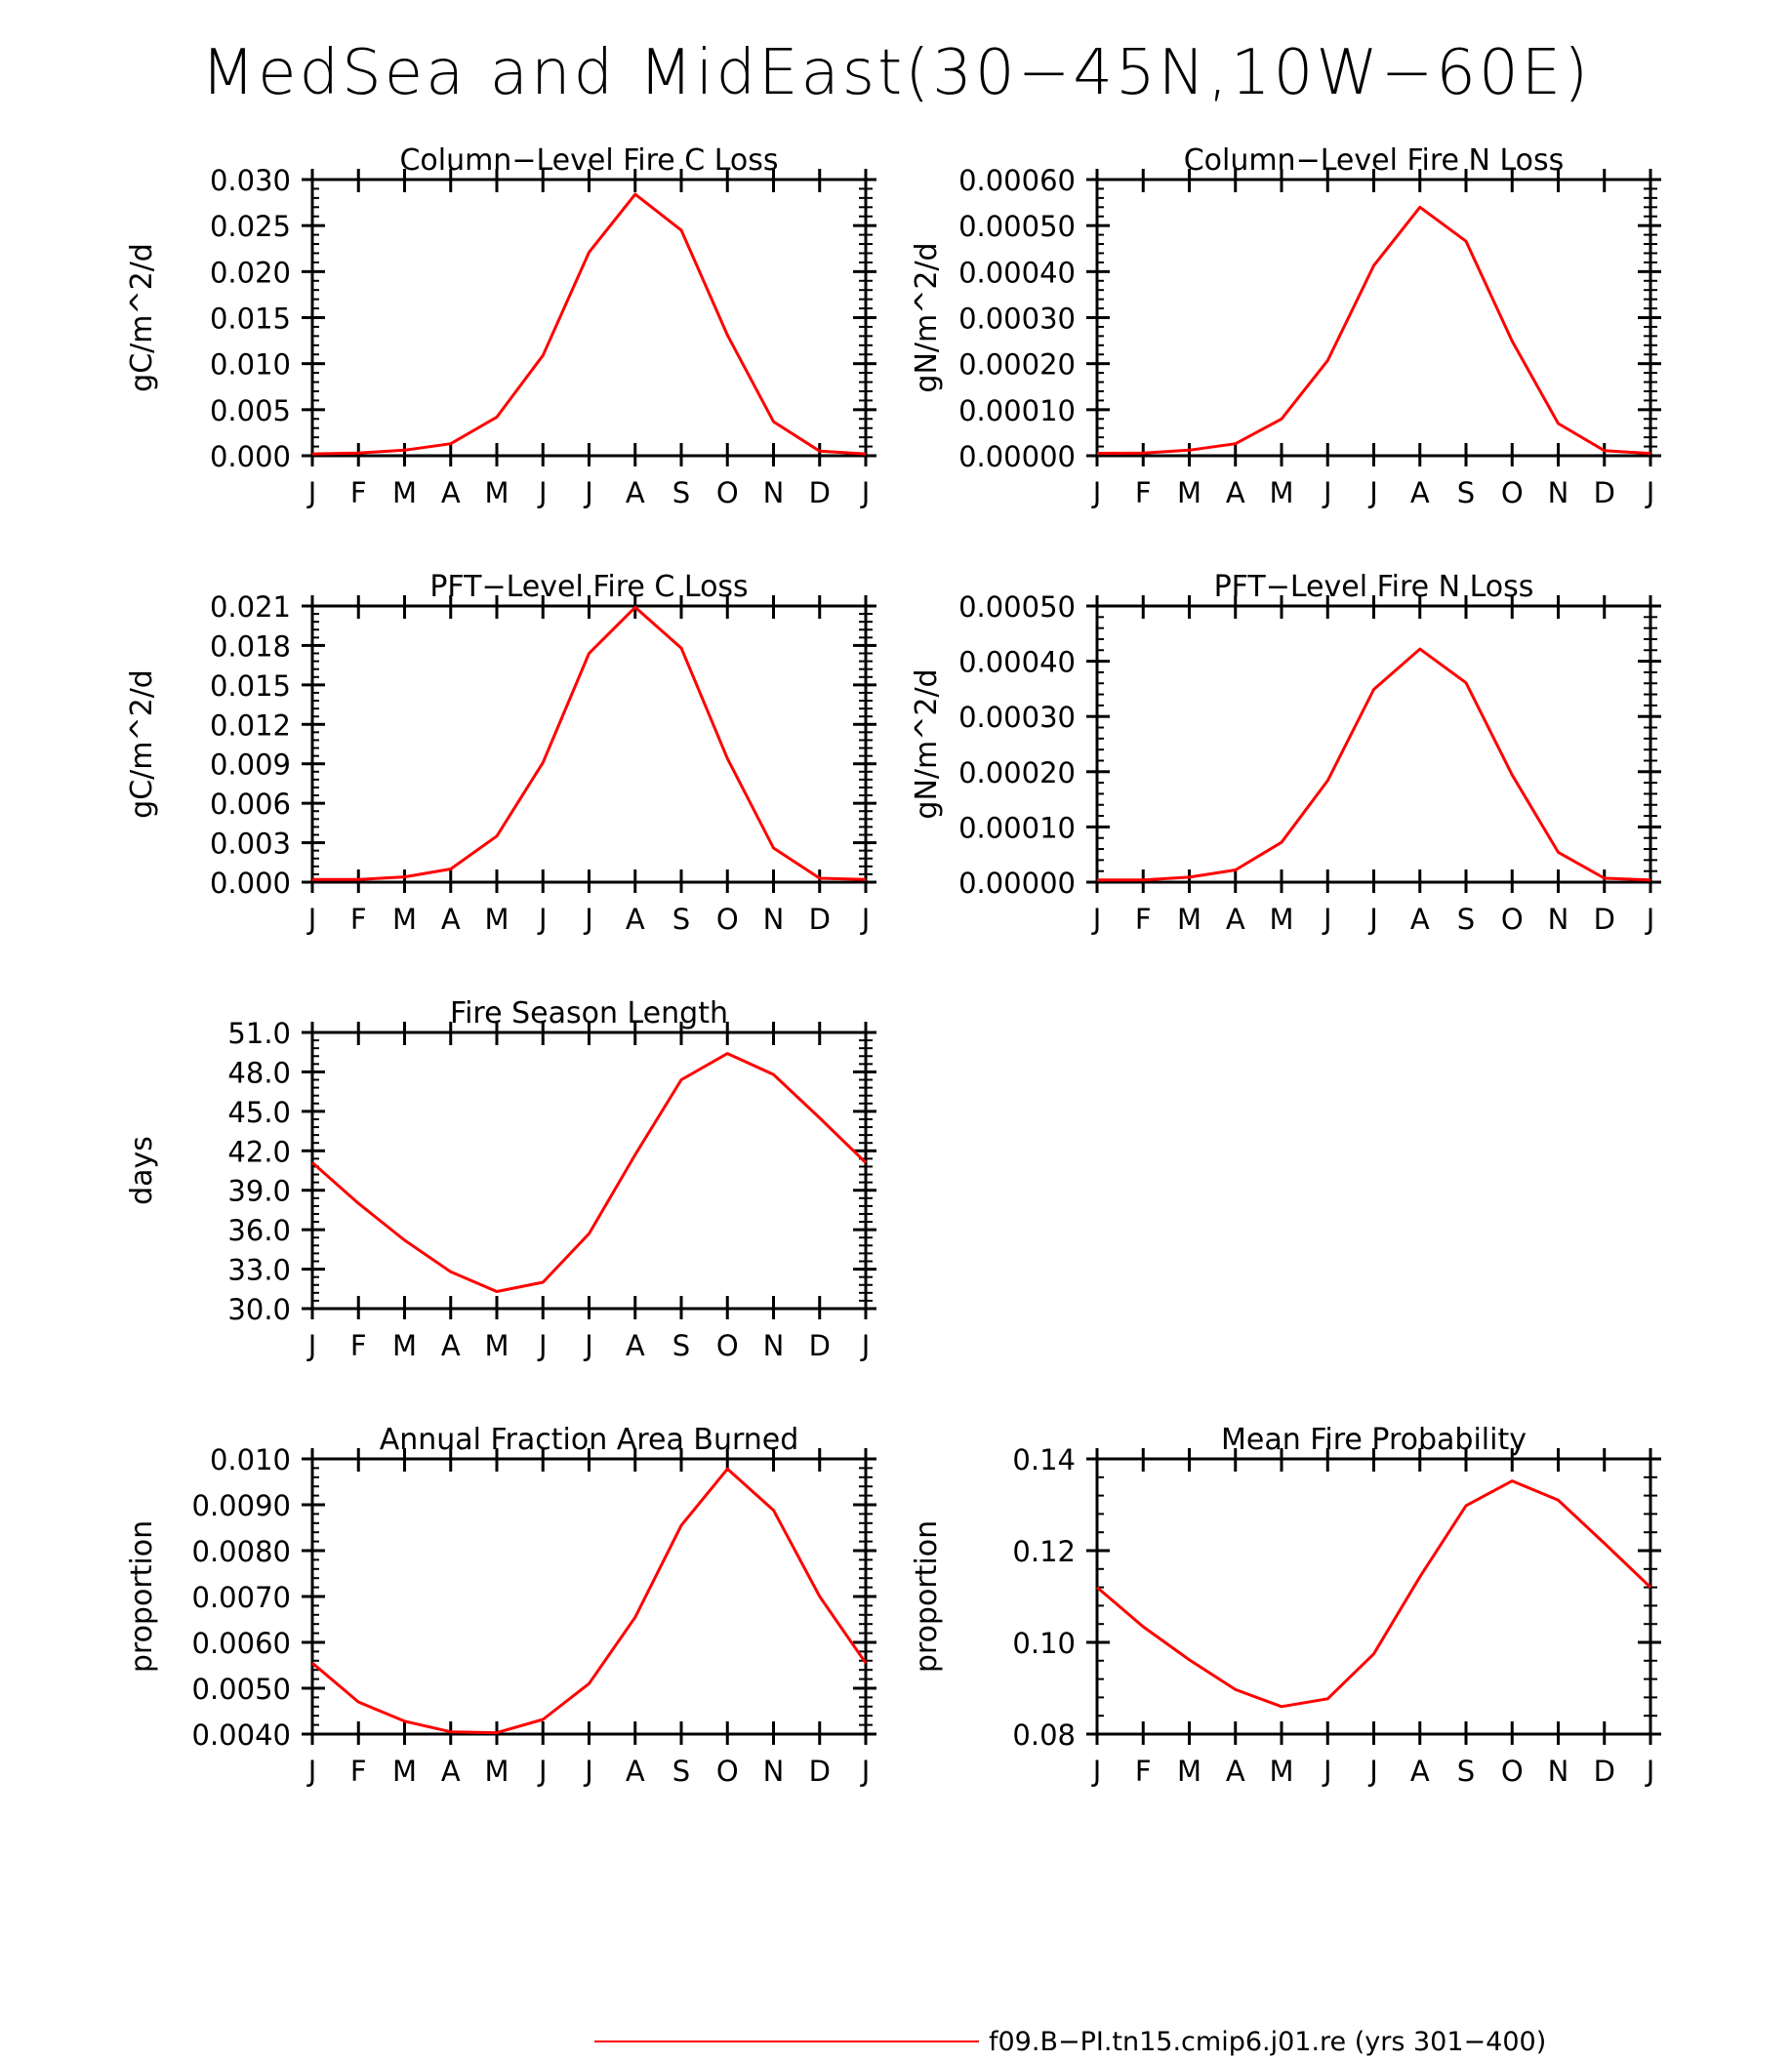 The width and height of the screenshot is (1792, 2061). What do you see at coordinates (259, 1072) in the screenshot?
I see `y-tick-label: 48.0` at bounding box center [259, 1072].